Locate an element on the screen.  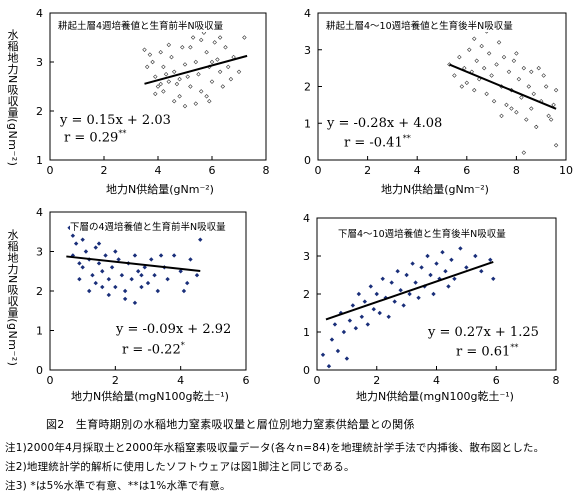
panel-2-y-tick-label: 2 is located at coordinates (307, 87).